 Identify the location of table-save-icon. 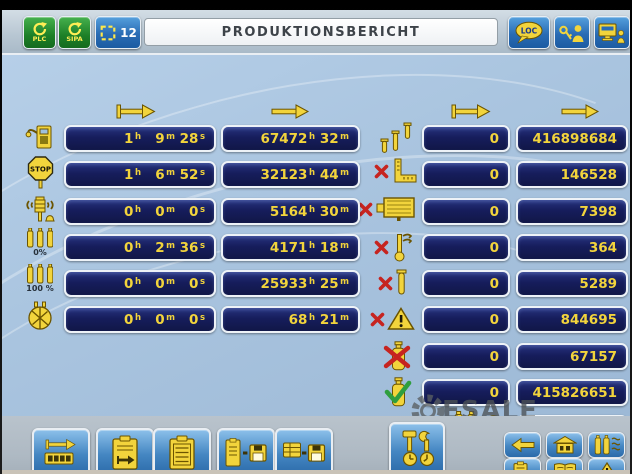
(304, 452).